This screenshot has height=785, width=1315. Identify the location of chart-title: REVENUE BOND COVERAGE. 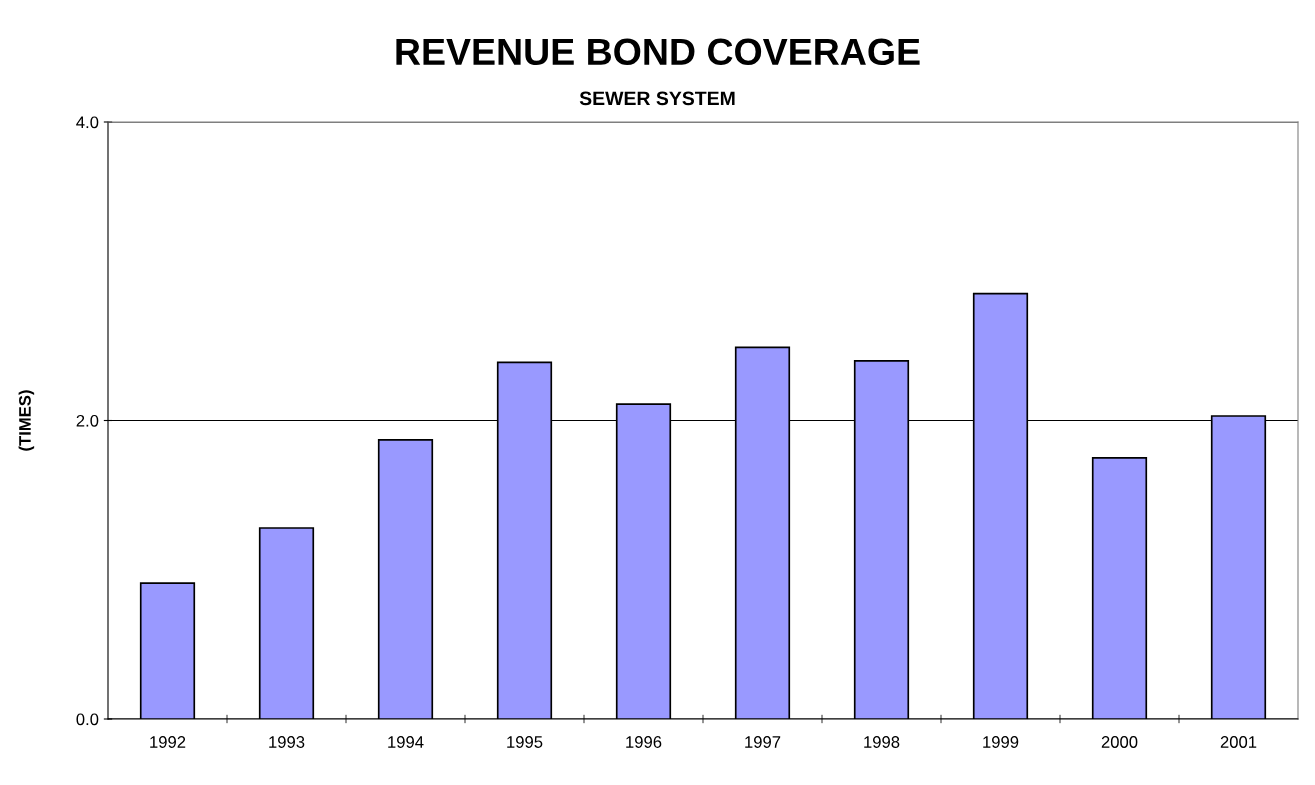
(658, 52).